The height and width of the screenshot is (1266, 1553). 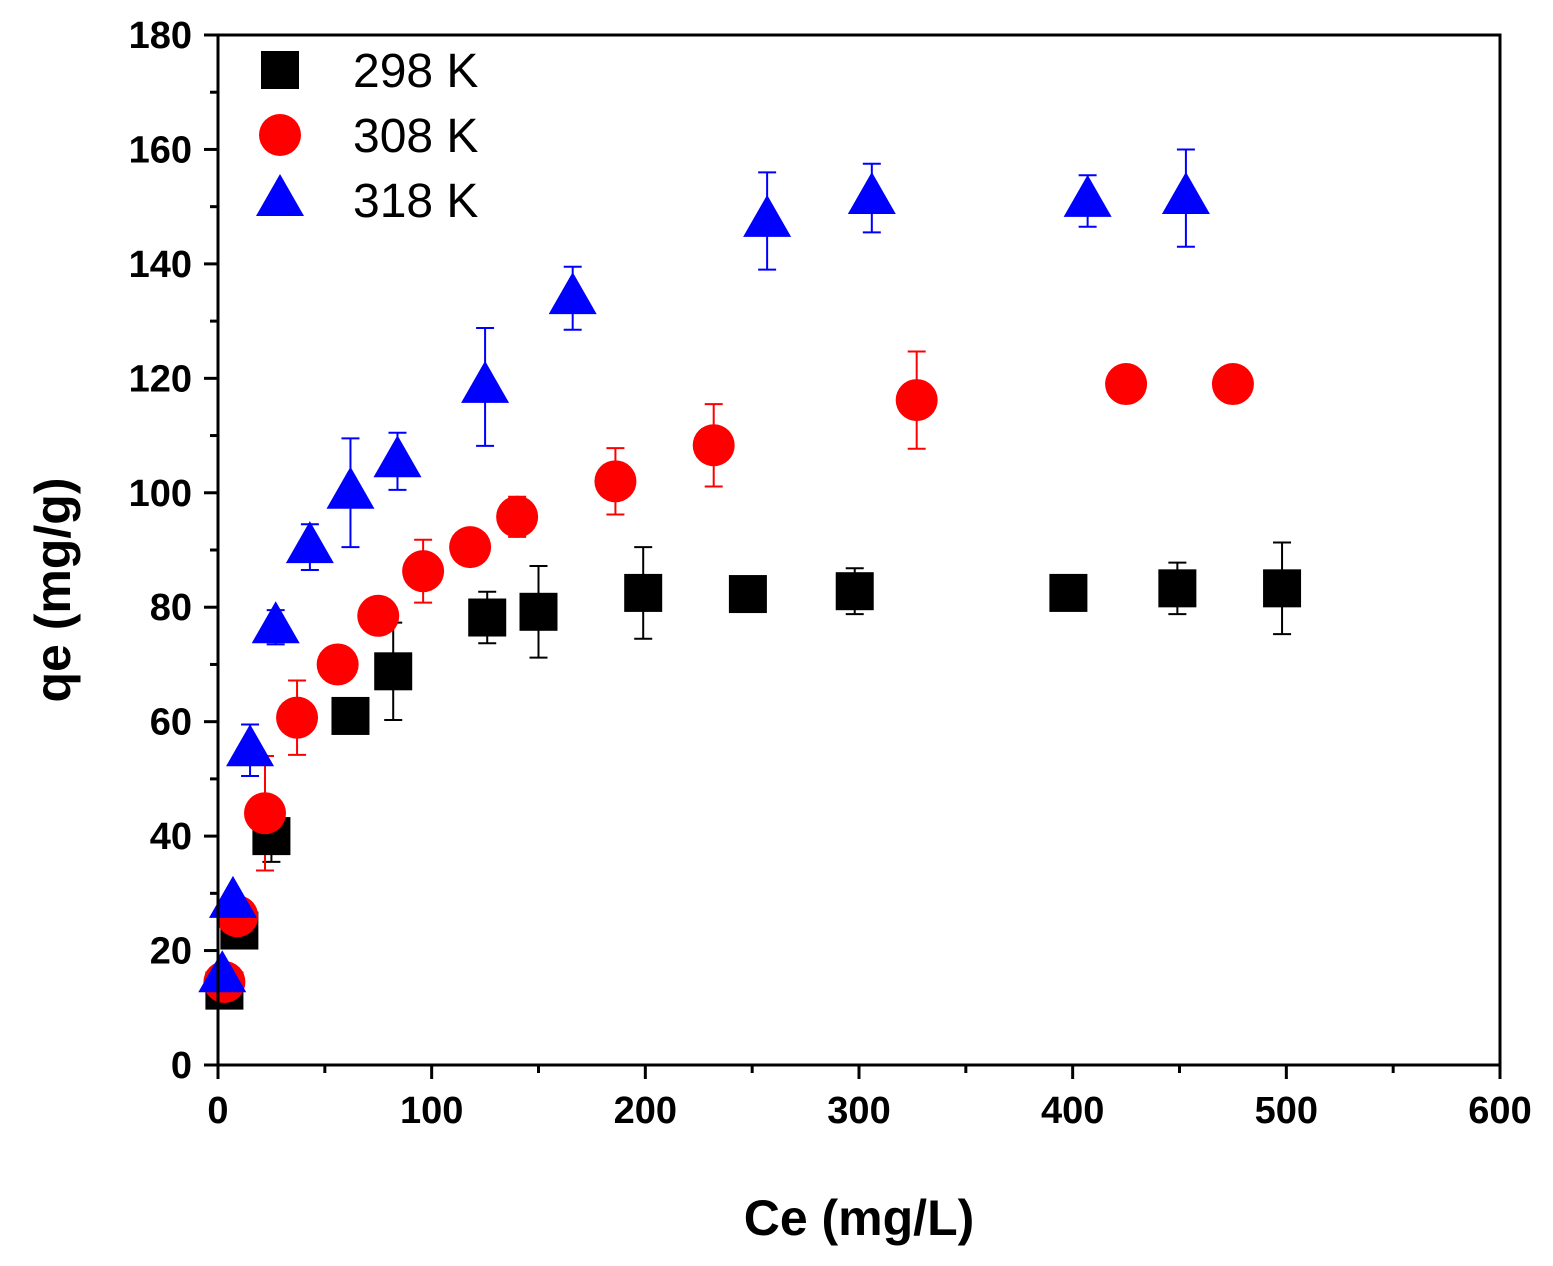 I want to click on legend-label-308k: 308 K, so click(x=415, y=136).